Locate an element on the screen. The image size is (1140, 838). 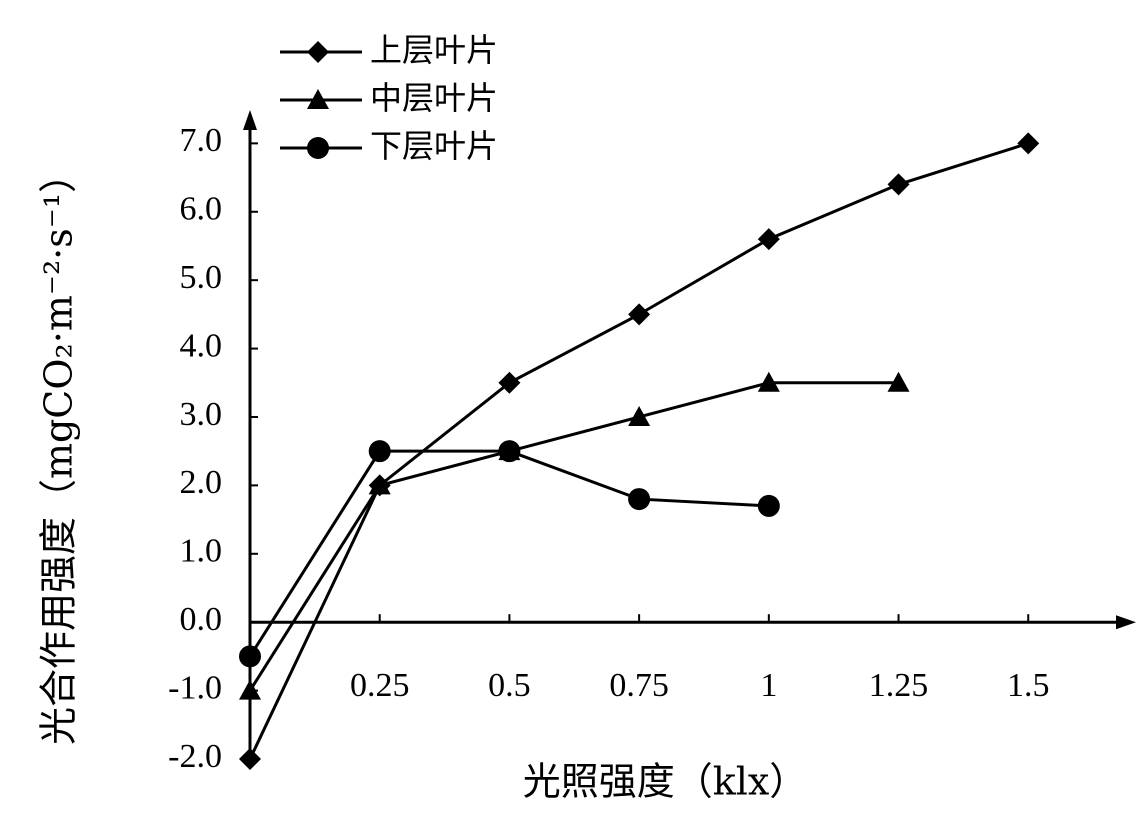
series-line is located at coordinates (508, 553).